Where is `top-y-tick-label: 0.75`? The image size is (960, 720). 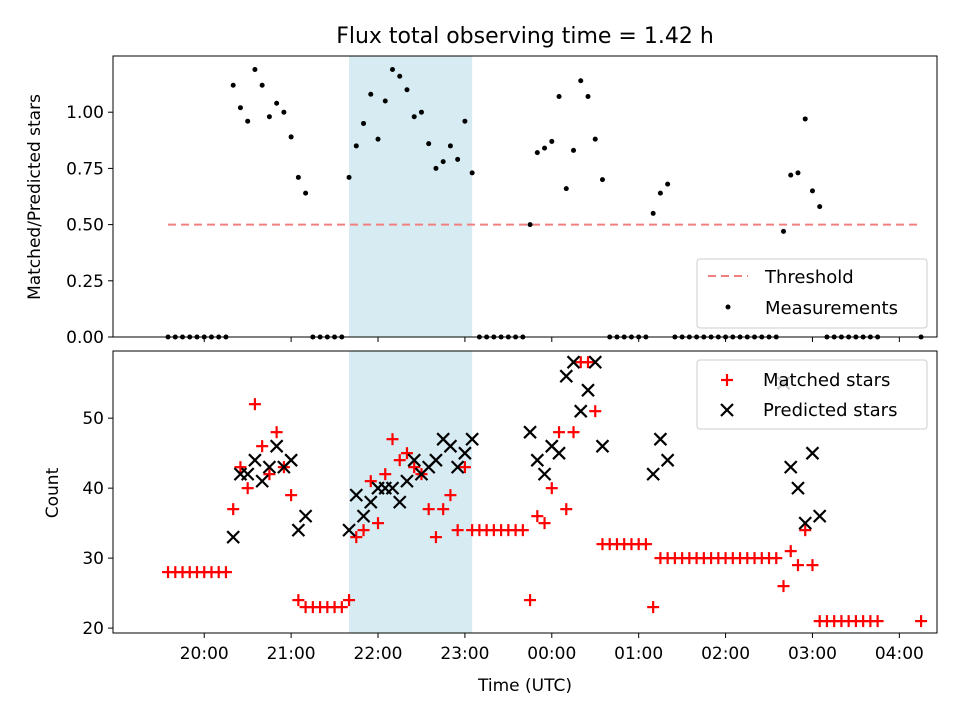 top-y-tick-label: 0.75 is located at coordinates (85, 169).